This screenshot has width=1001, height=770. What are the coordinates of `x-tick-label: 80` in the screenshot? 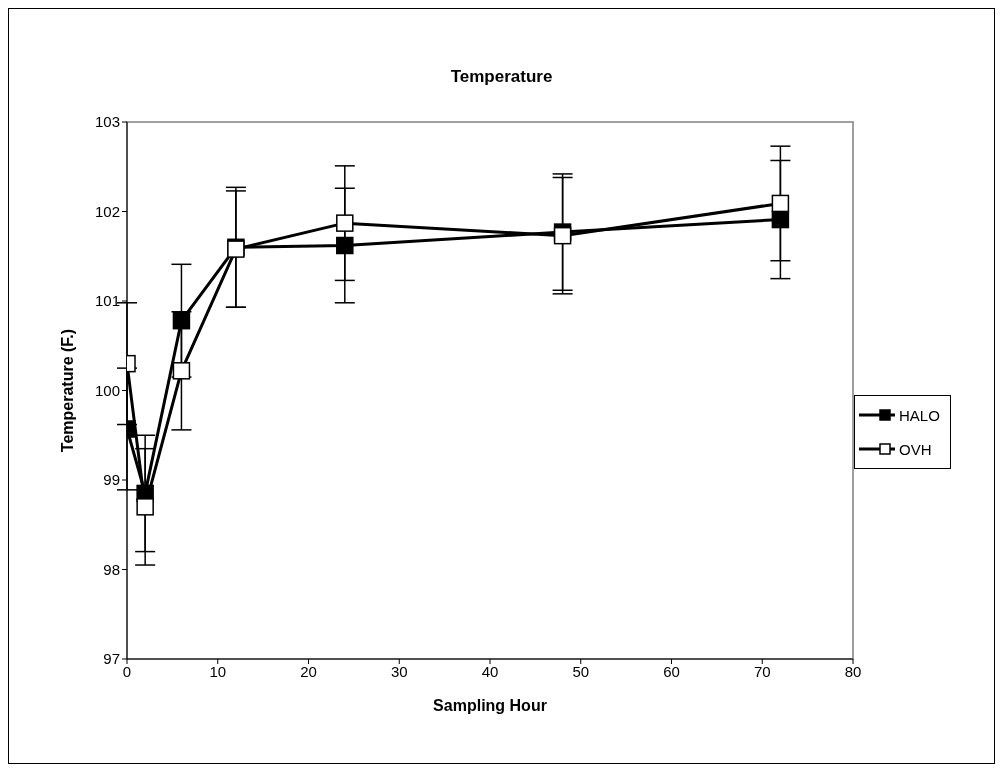 It's located at (853, 671).